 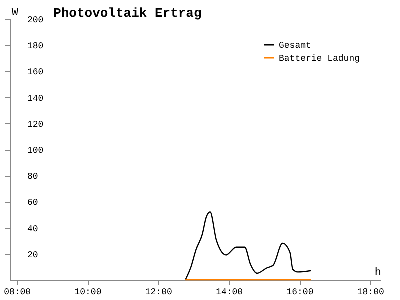 What do you see at coordinates (36, 21) in the screenshot?
I see `y-tick-label: 200` at bounding box center [36, 21].